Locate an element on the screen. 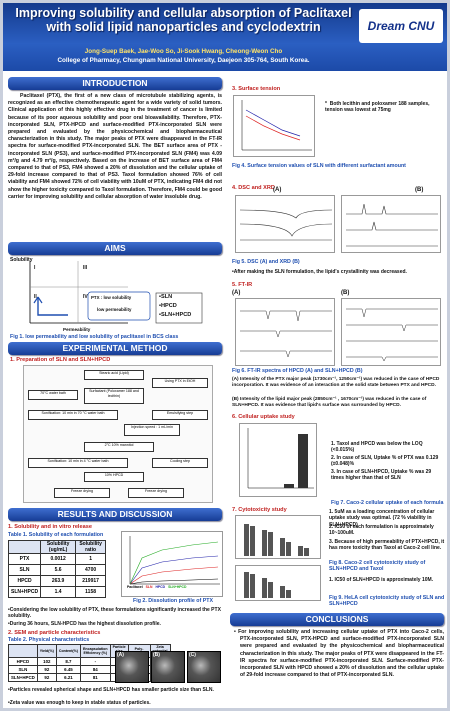  flow-step: Using PTX in EtOH is located at coordinates (180, 383).